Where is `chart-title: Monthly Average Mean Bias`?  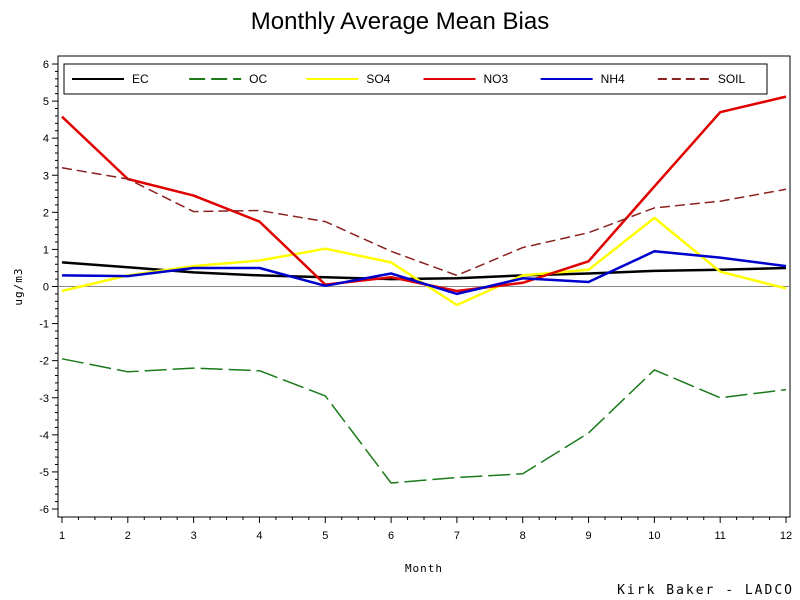
chart-title: Monthly Average Mean Bias is located at coordinates (400, 21).